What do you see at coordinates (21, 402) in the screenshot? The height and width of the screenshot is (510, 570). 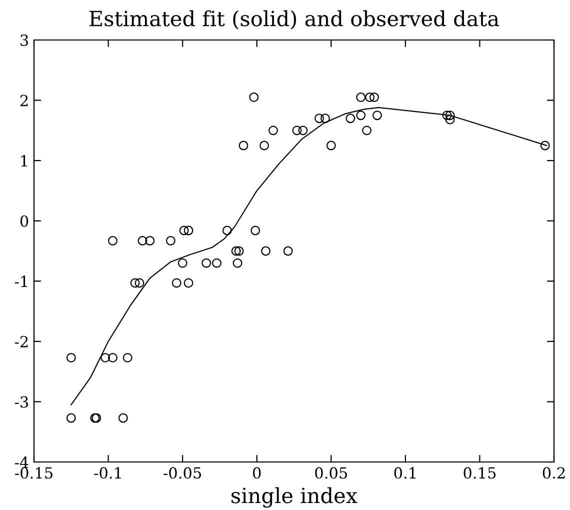 I see `y-tick-label: -3` at bounding box center [21, 402].